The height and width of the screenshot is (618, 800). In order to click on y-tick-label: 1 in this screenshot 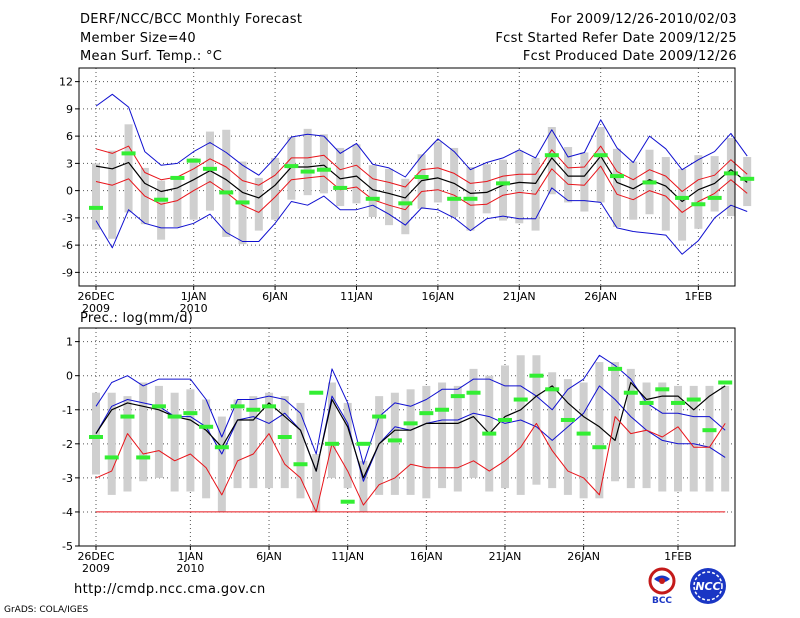, I will do `click(69, 342)`.